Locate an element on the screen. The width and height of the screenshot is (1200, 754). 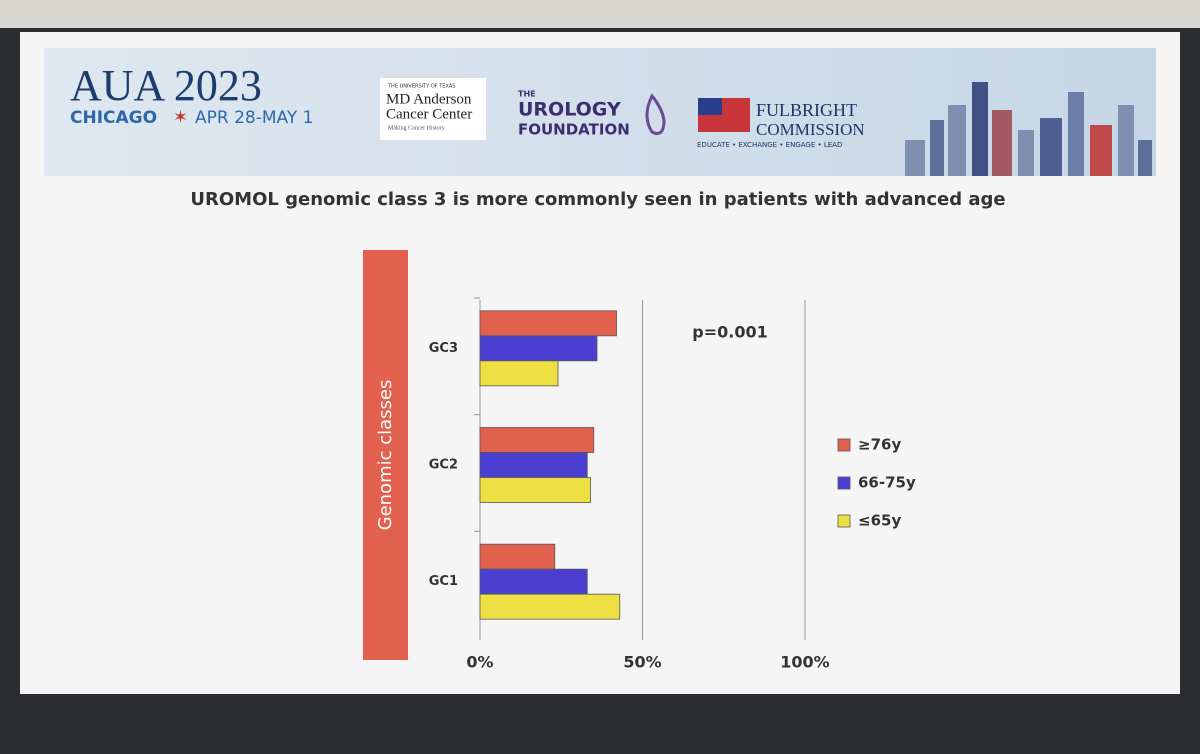
logo-text: FULBRIGHT is located at coordinates (806, 110).